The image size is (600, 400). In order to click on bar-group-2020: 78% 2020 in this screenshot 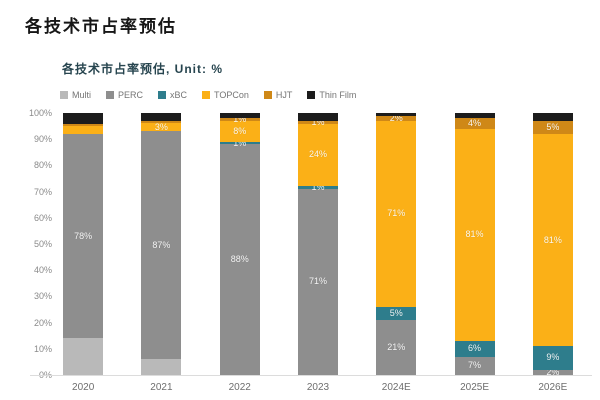, I will do `click(83, 253)`.